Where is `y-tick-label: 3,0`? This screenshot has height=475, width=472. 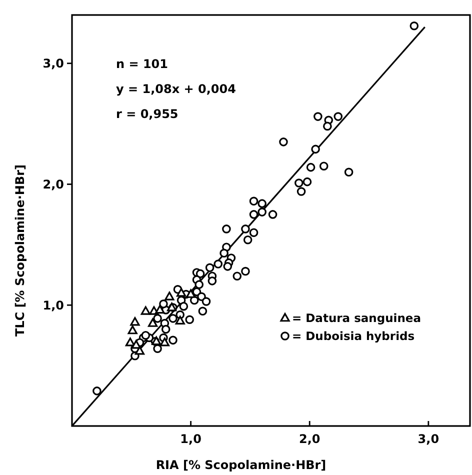 y-tick-label: 3,0 is located at coordinates (53, 63).